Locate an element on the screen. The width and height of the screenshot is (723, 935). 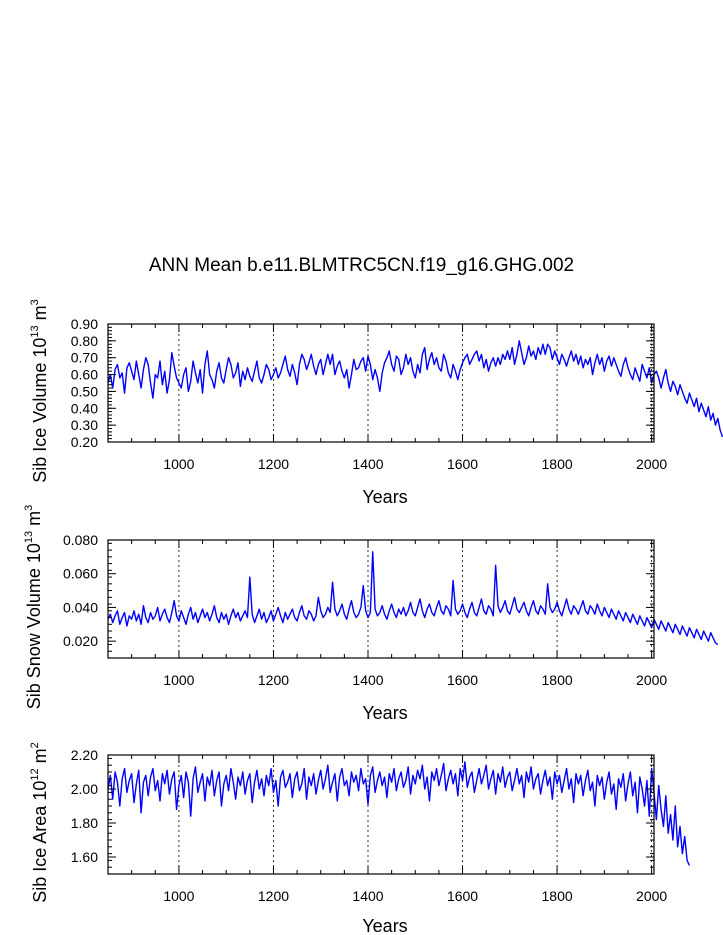
y-tick-label: 1.60 is located at coordinates (84, 857).